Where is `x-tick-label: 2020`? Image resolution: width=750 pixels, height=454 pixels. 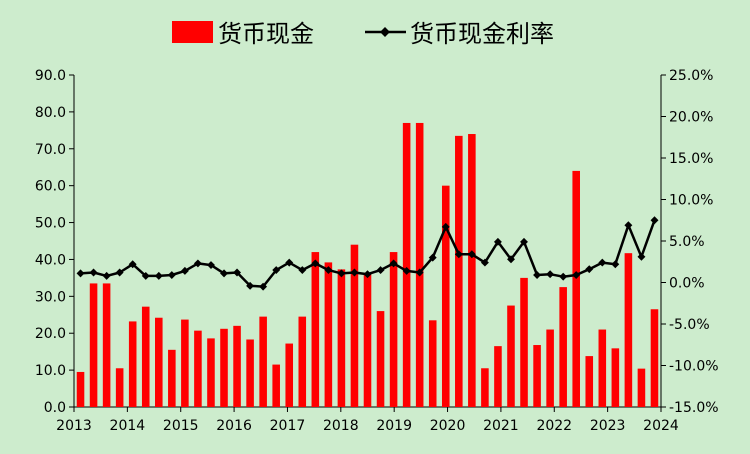
x-tick-label: 2020 is located at coordinates (448, 426).